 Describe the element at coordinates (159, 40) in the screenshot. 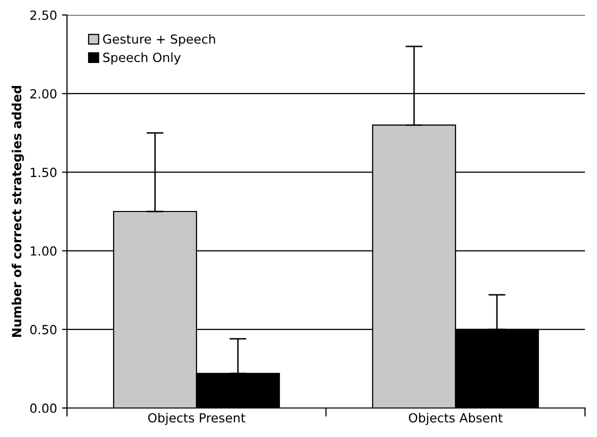

I see `legend-label: Gesture + Speech` at that location.